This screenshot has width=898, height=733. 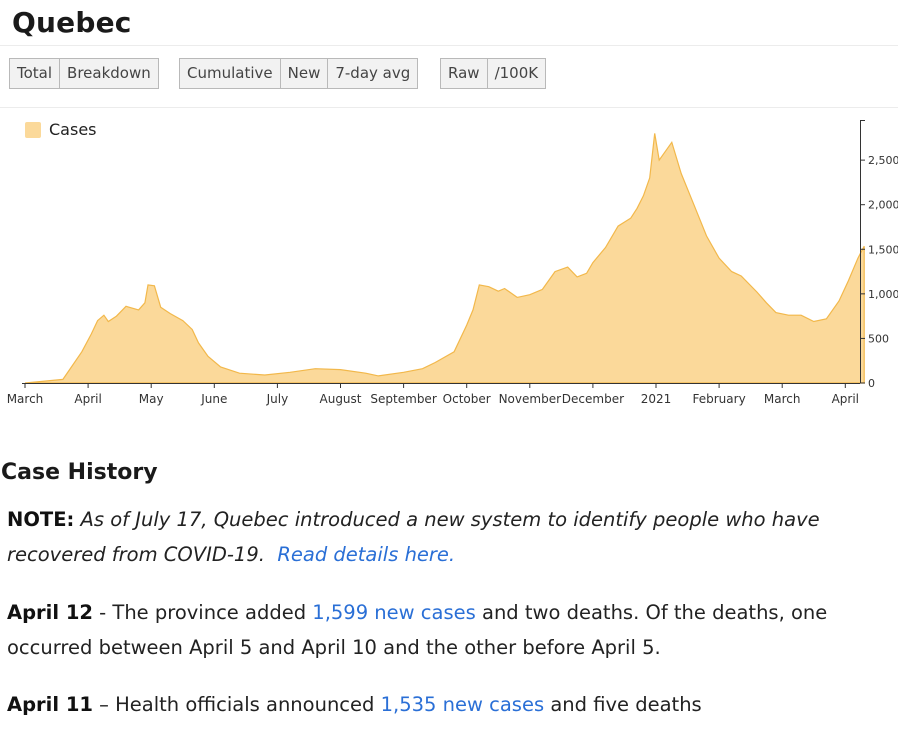 What do you see at coordinates (883, 205) in the screenshot?
I see `y-tick-label: 2,000` at bounding box center [883, 205].